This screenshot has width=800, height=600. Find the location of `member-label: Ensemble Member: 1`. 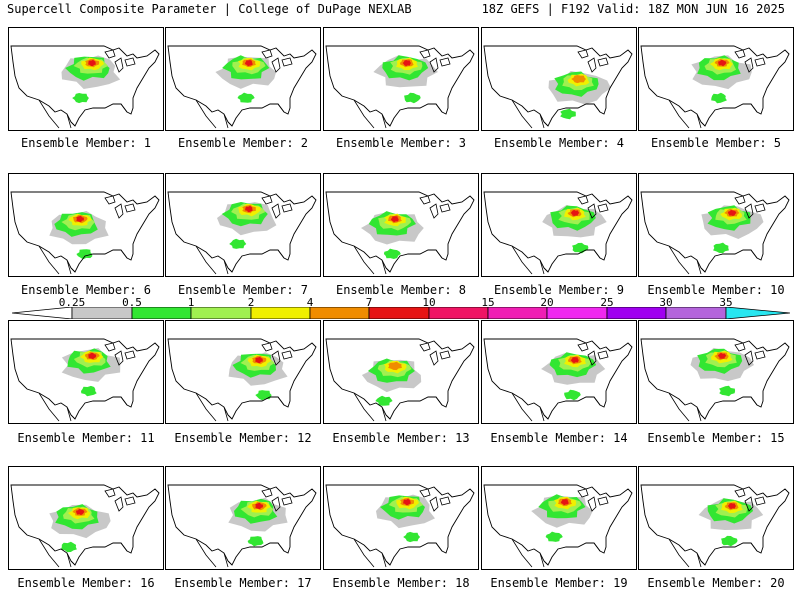

member-label: Ensemble Member: 1 is located at coordinates (86, 143).